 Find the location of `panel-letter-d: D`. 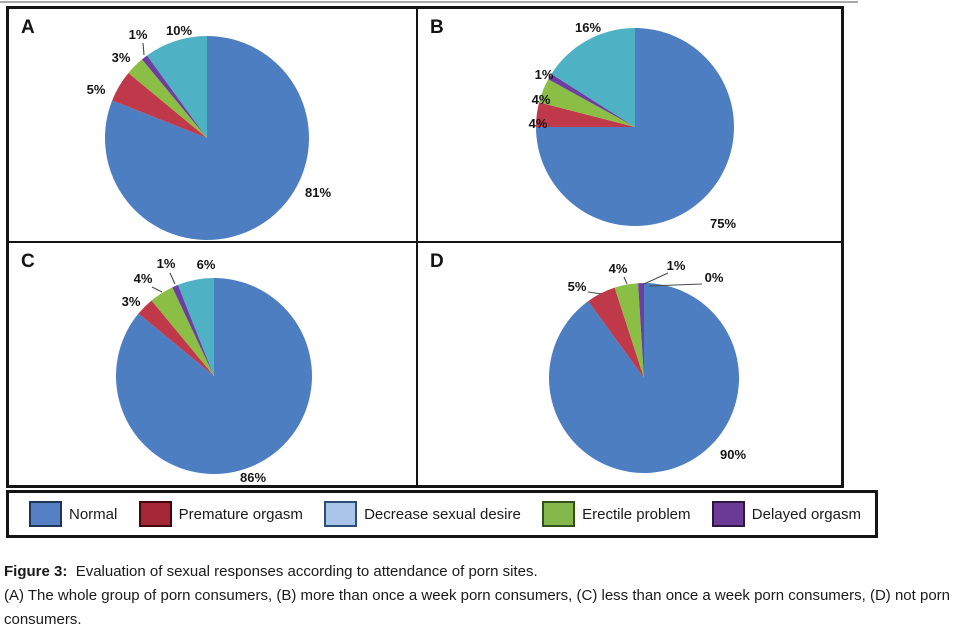

panel-letter-d: D is located at coordinates (437, 261).